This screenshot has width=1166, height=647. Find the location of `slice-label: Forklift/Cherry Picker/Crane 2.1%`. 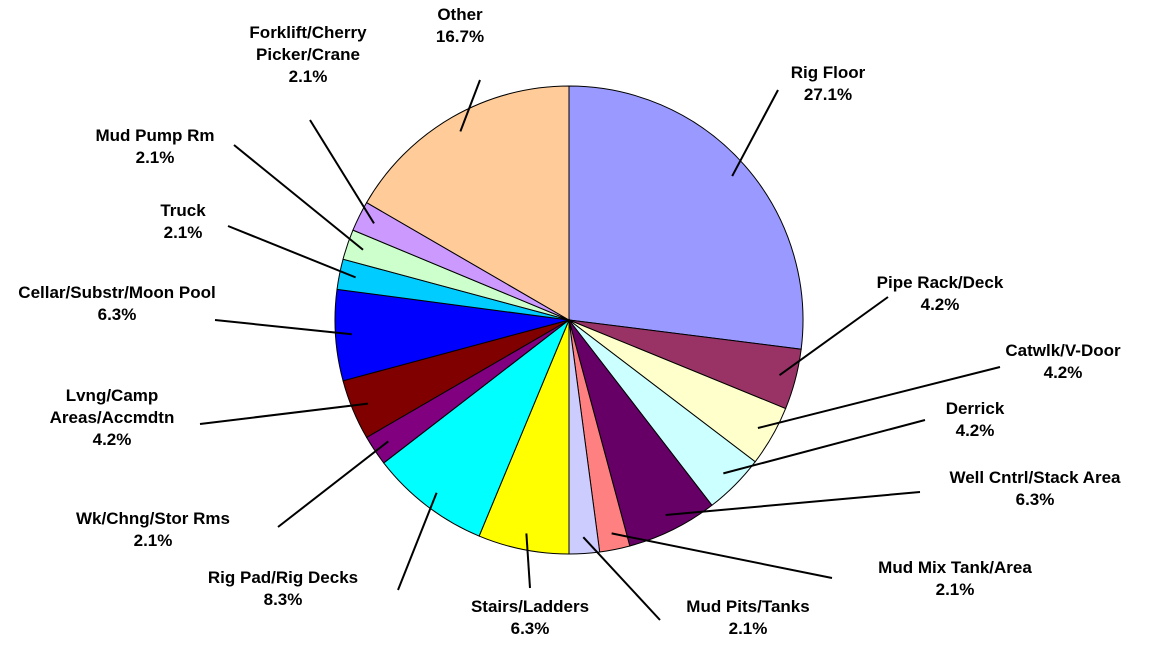

slice-label: Forklift/Cherry Picker/Crane 2.1% is located at coordinates (308, 55).